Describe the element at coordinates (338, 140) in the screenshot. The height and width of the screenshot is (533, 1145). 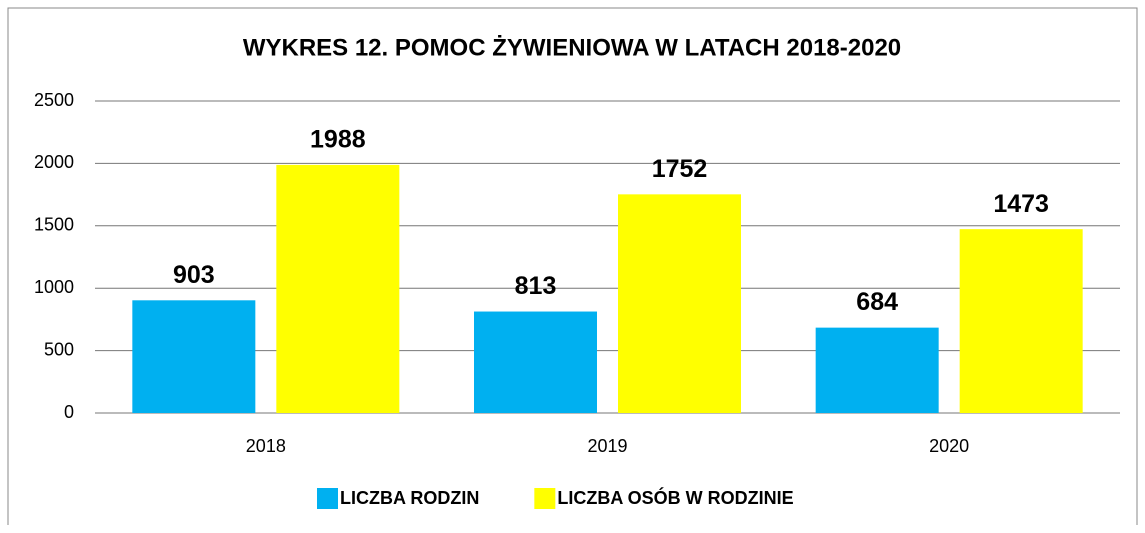
I see `data-label: 1988` at that location.